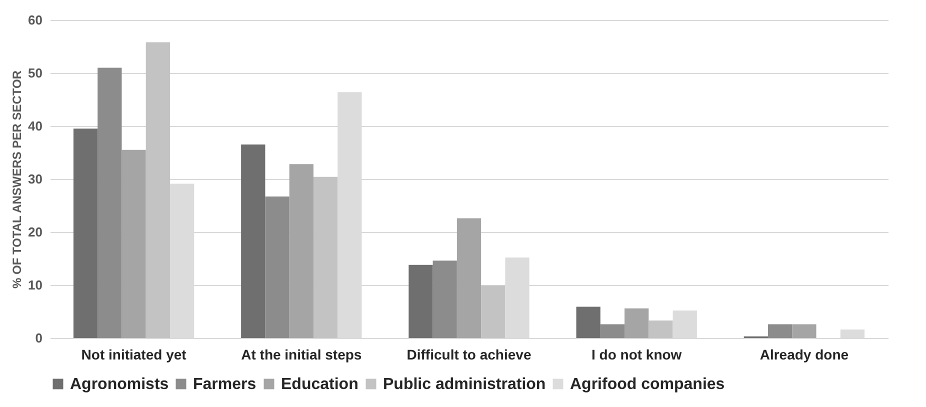 The height and width of the screenshot is (407, 926). What do you see at coordinates (35, 232) in the screenshot?
I see `y-tick-label: 20` at bounding box center [35, 232].